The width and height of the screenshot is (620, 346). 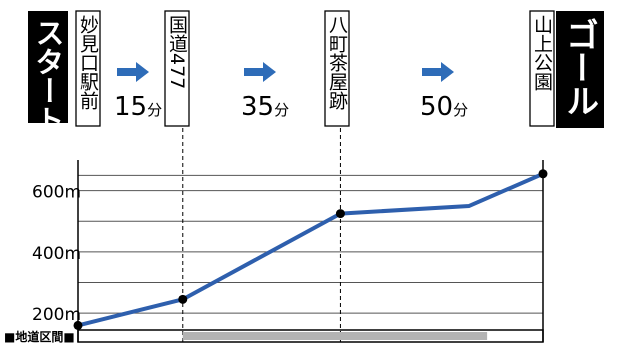 I want to click on road-legend-label: ■地道区間■, so click(x=39, y=336).